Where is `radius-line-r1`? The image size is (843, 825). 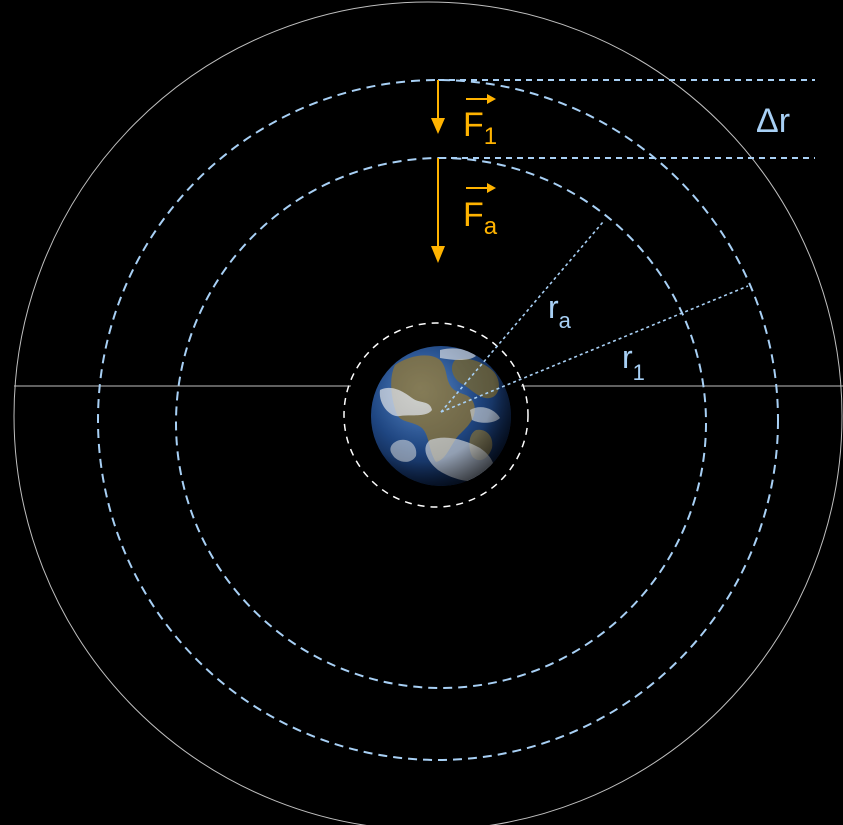 radius-line-r1 is located at coordinates (594, 349).